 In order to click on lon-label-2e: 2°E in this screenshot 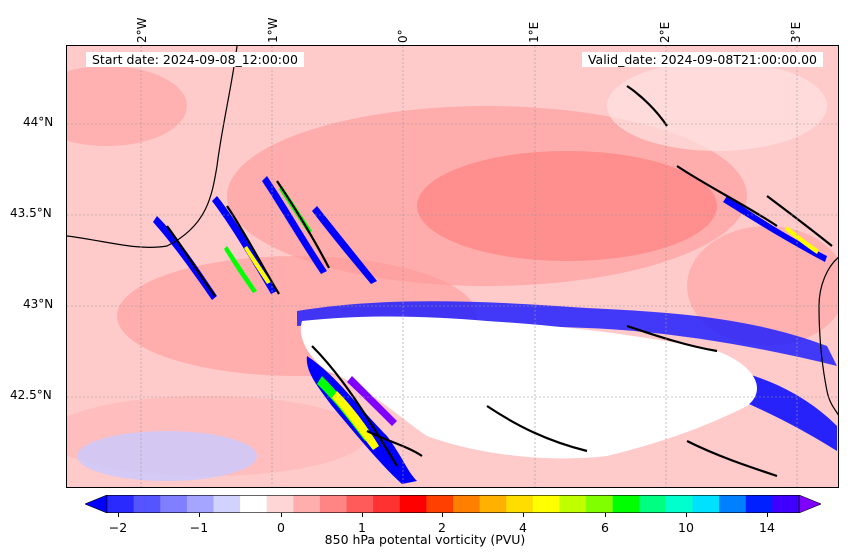, I will do `click(665, 32)`.